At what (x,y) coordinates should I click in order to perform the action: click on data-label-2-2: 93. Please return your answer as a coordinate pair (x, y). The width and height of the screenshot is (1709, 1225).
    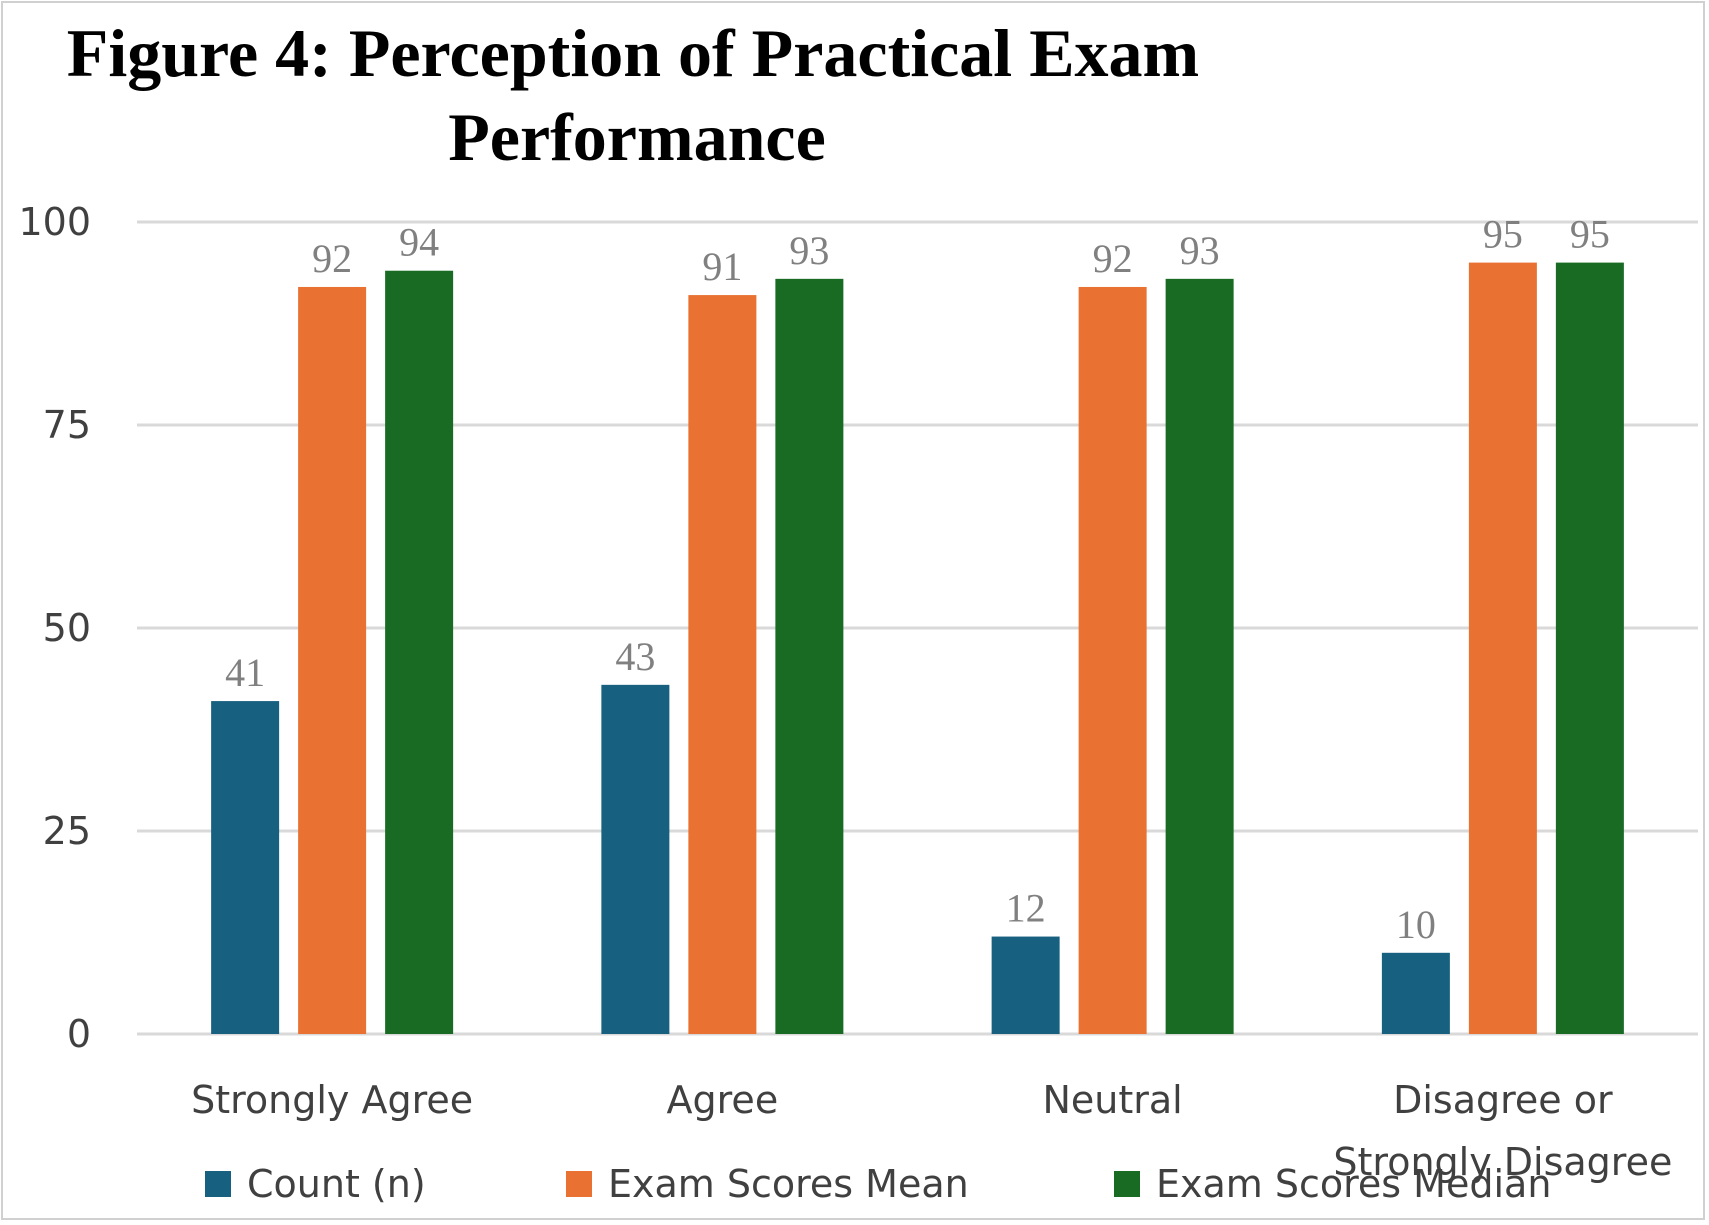
    Looking at the image, I should click on (1200, 250).